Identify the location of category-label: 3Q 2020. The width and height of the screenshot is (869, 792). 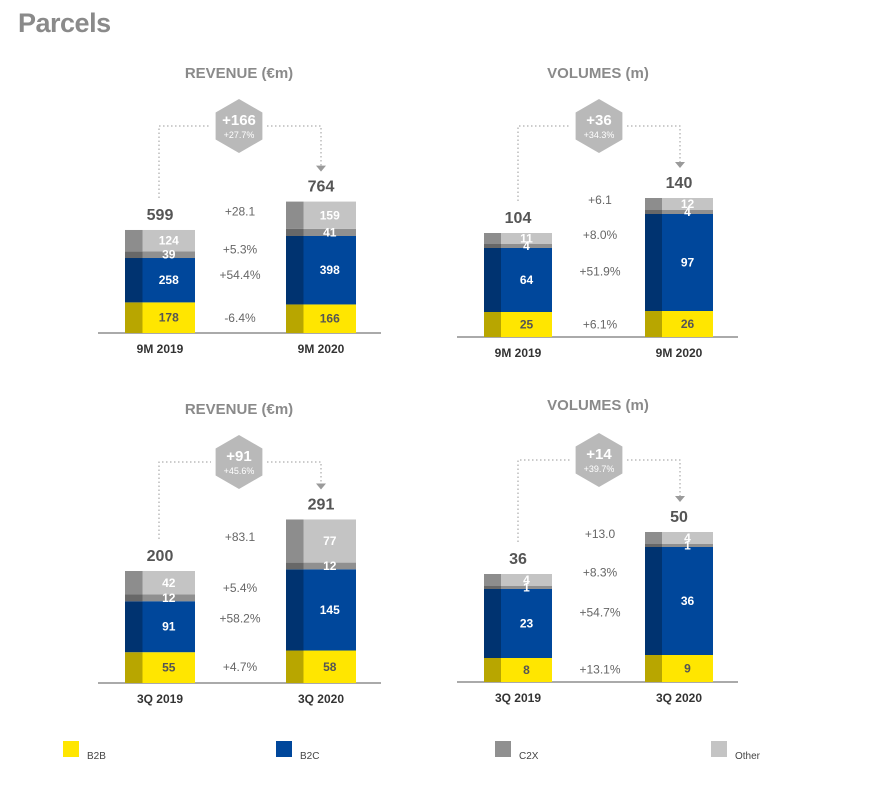
(321, 699).